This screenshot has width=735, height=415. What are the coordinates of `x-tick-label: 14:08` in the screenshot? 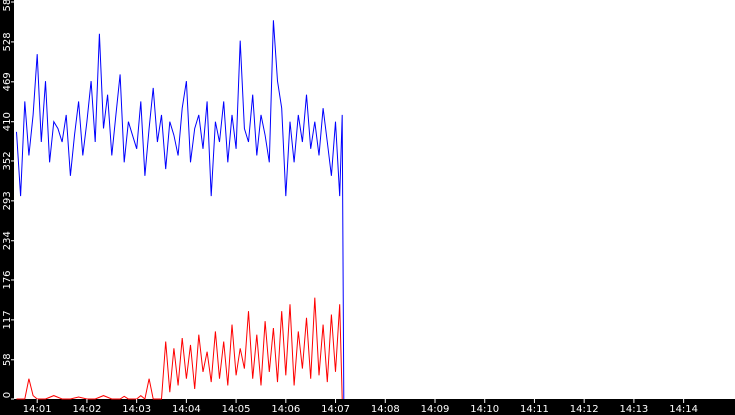 It's located at (385, 409).